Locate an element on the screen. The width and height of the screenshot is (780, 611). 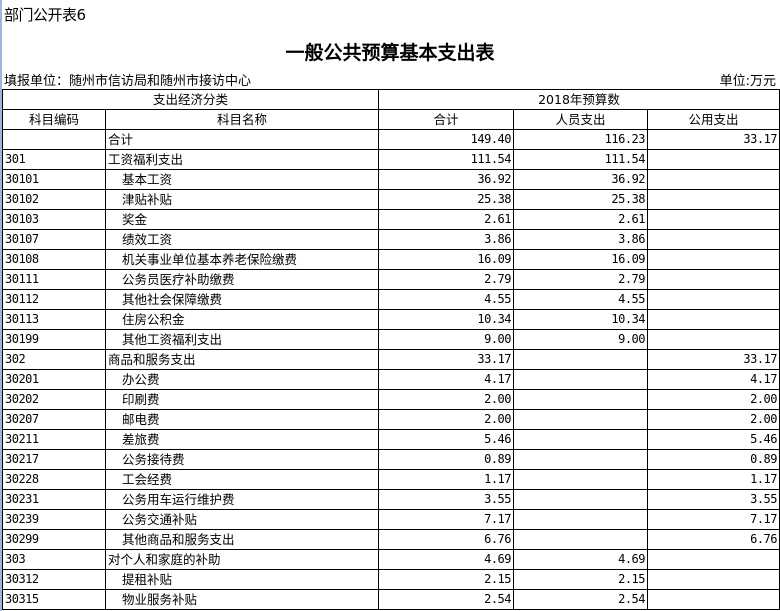
table-row: 合计 149.40 116.23 33.17 is located at coordinates (391, 139).